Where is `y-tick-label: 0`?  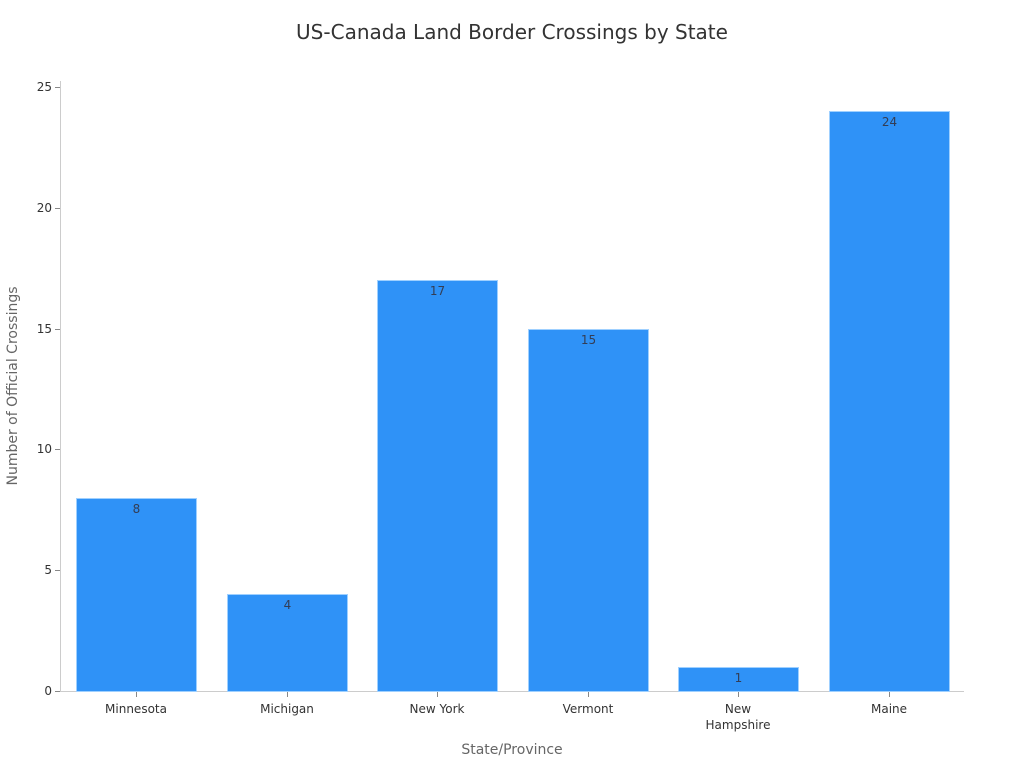 y-tick-label: 0 is located at coordinates (48, 691).